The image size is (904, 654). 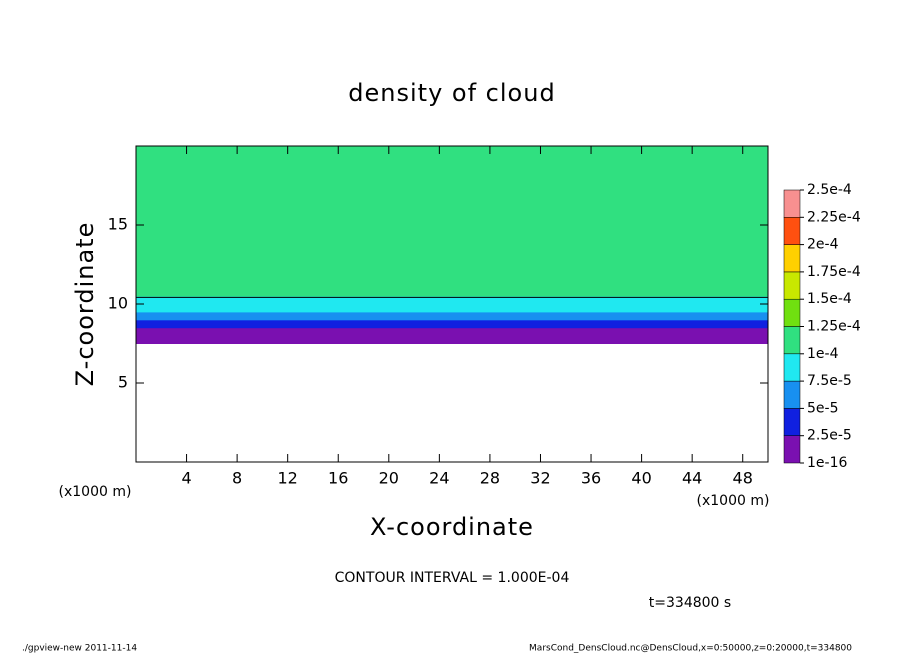 What do you see at coordinates (79, 649) in the screenshot?
I see `footer-left: ./gpview-new 2011-11-14` at bounding box center [79, 649].